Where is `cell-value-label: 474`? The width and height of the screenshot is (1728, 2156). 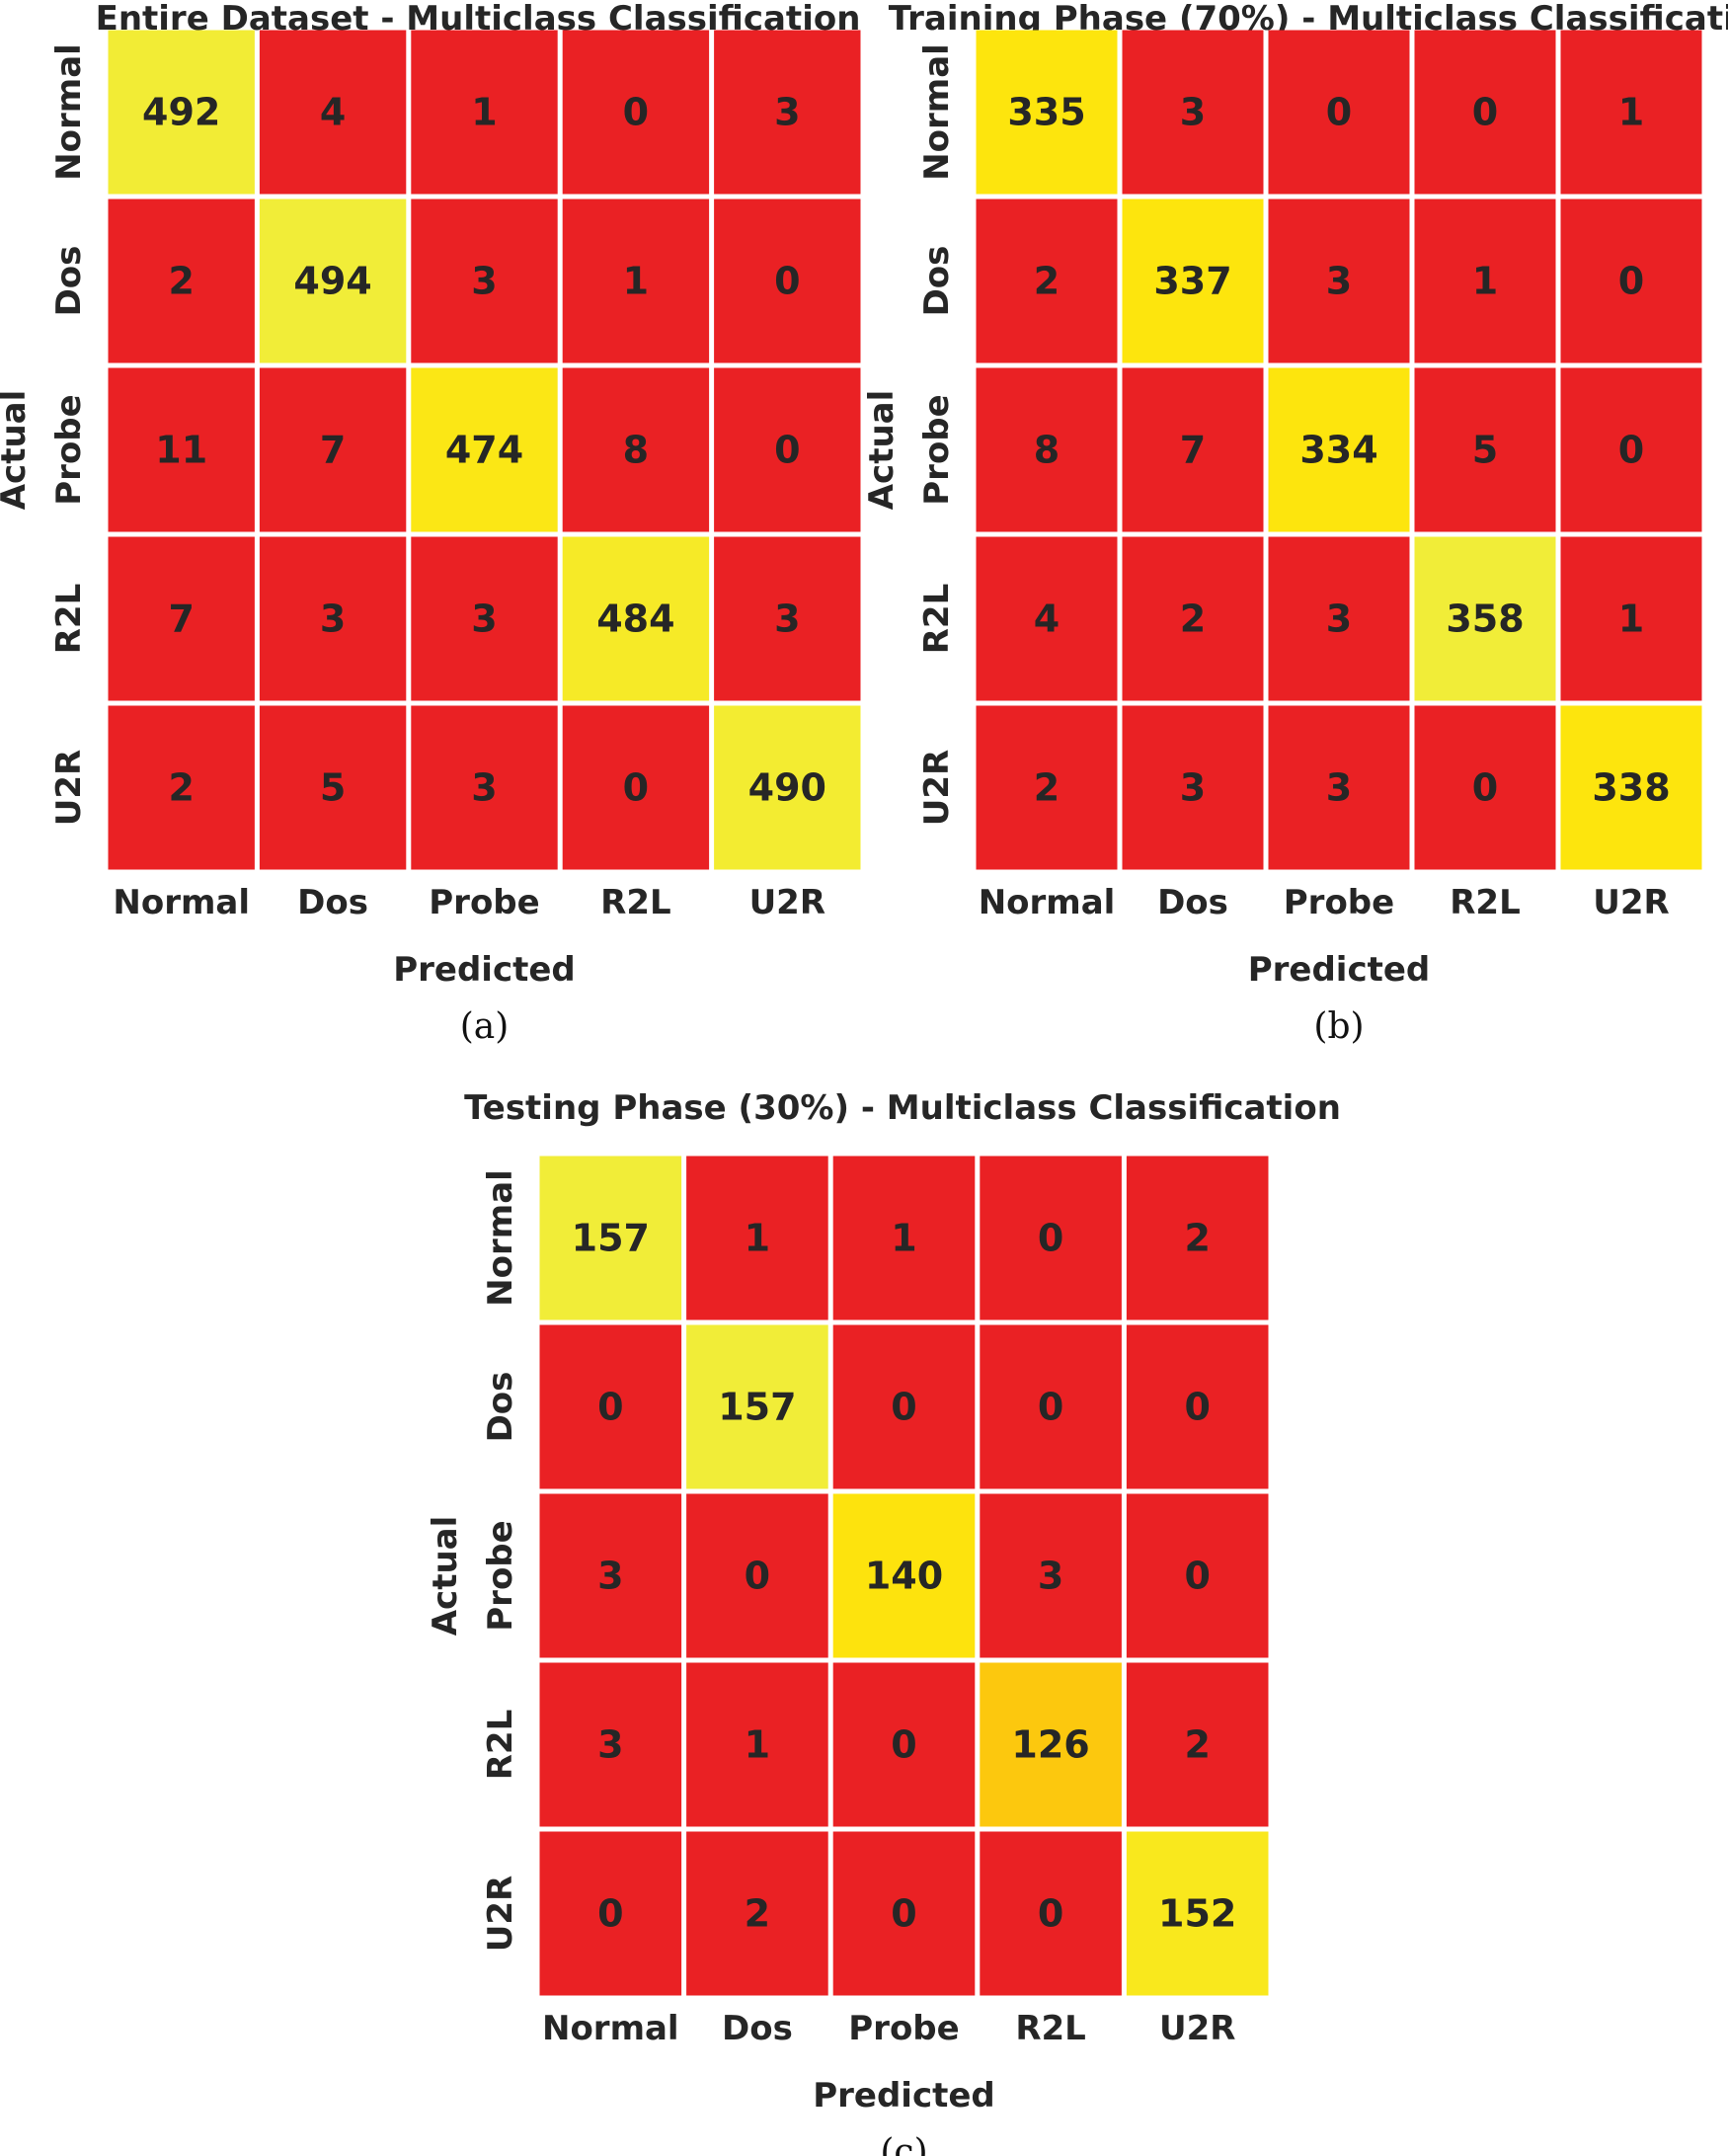
cell-value-label: 474 is located at coordinates (484, 451).